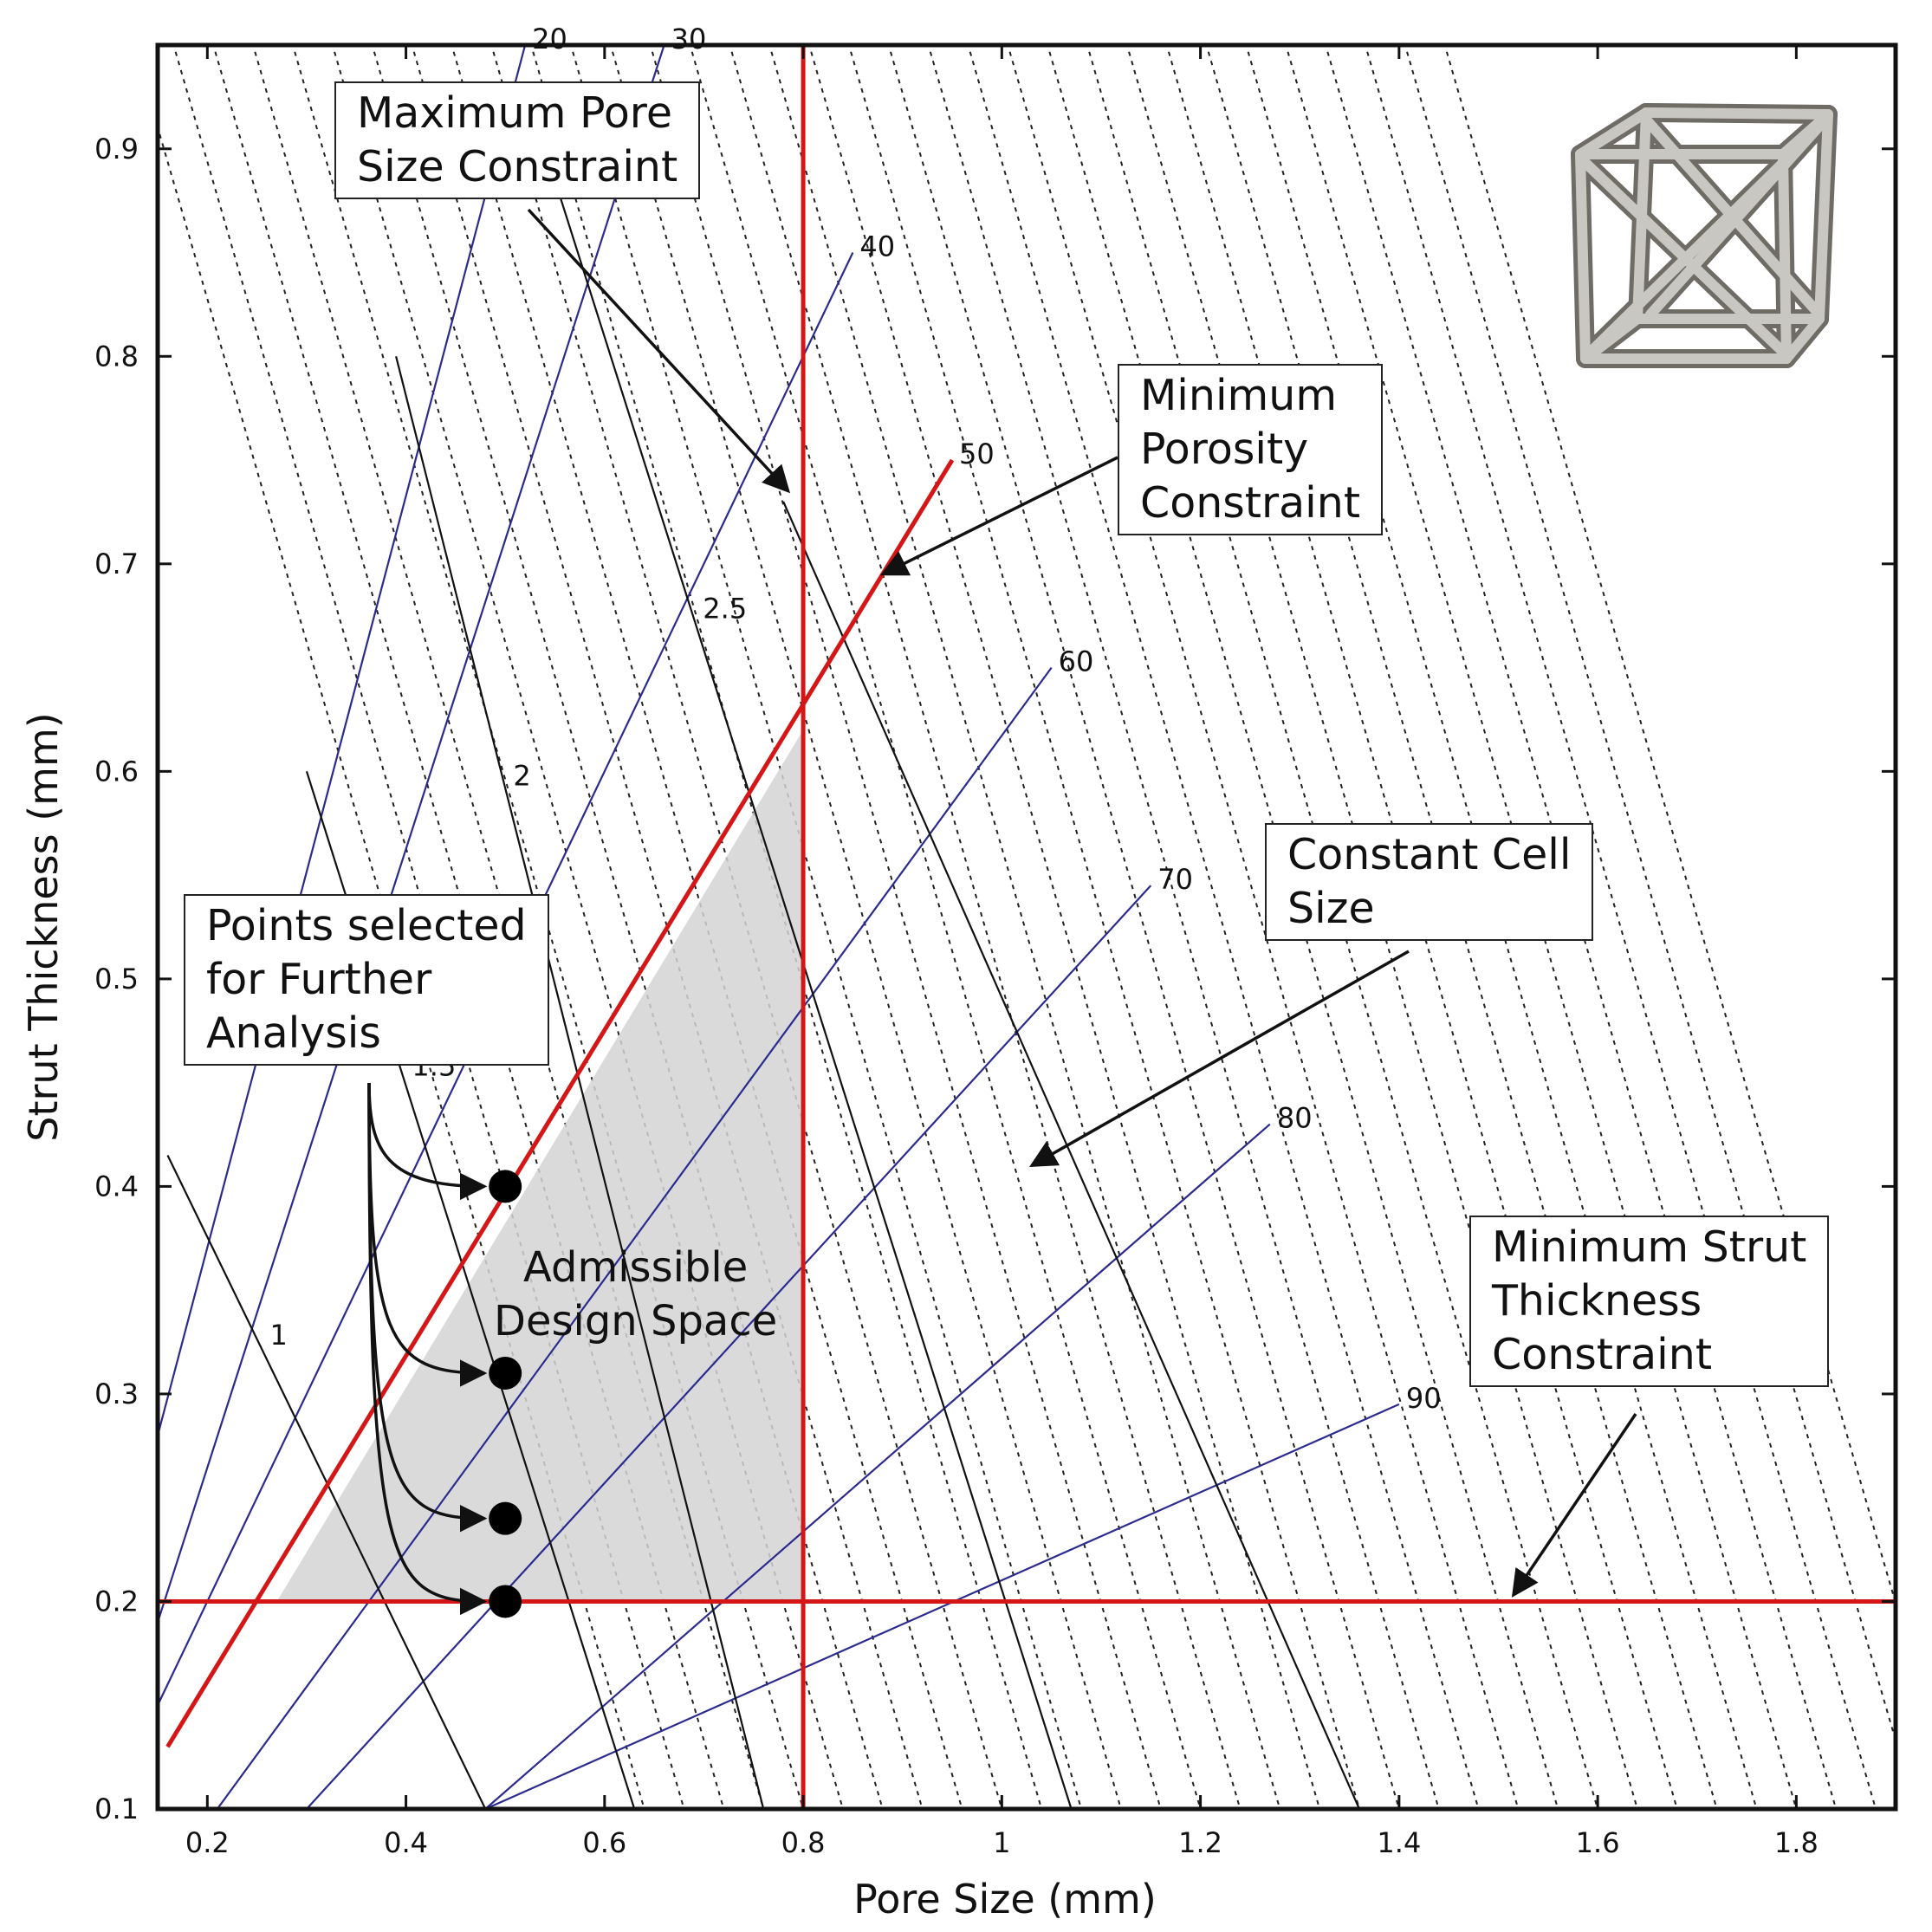 This screenshot has width=1932, height=1932. I want to click on cell-size-text-1: Constant Cell, so click(1429, 855).